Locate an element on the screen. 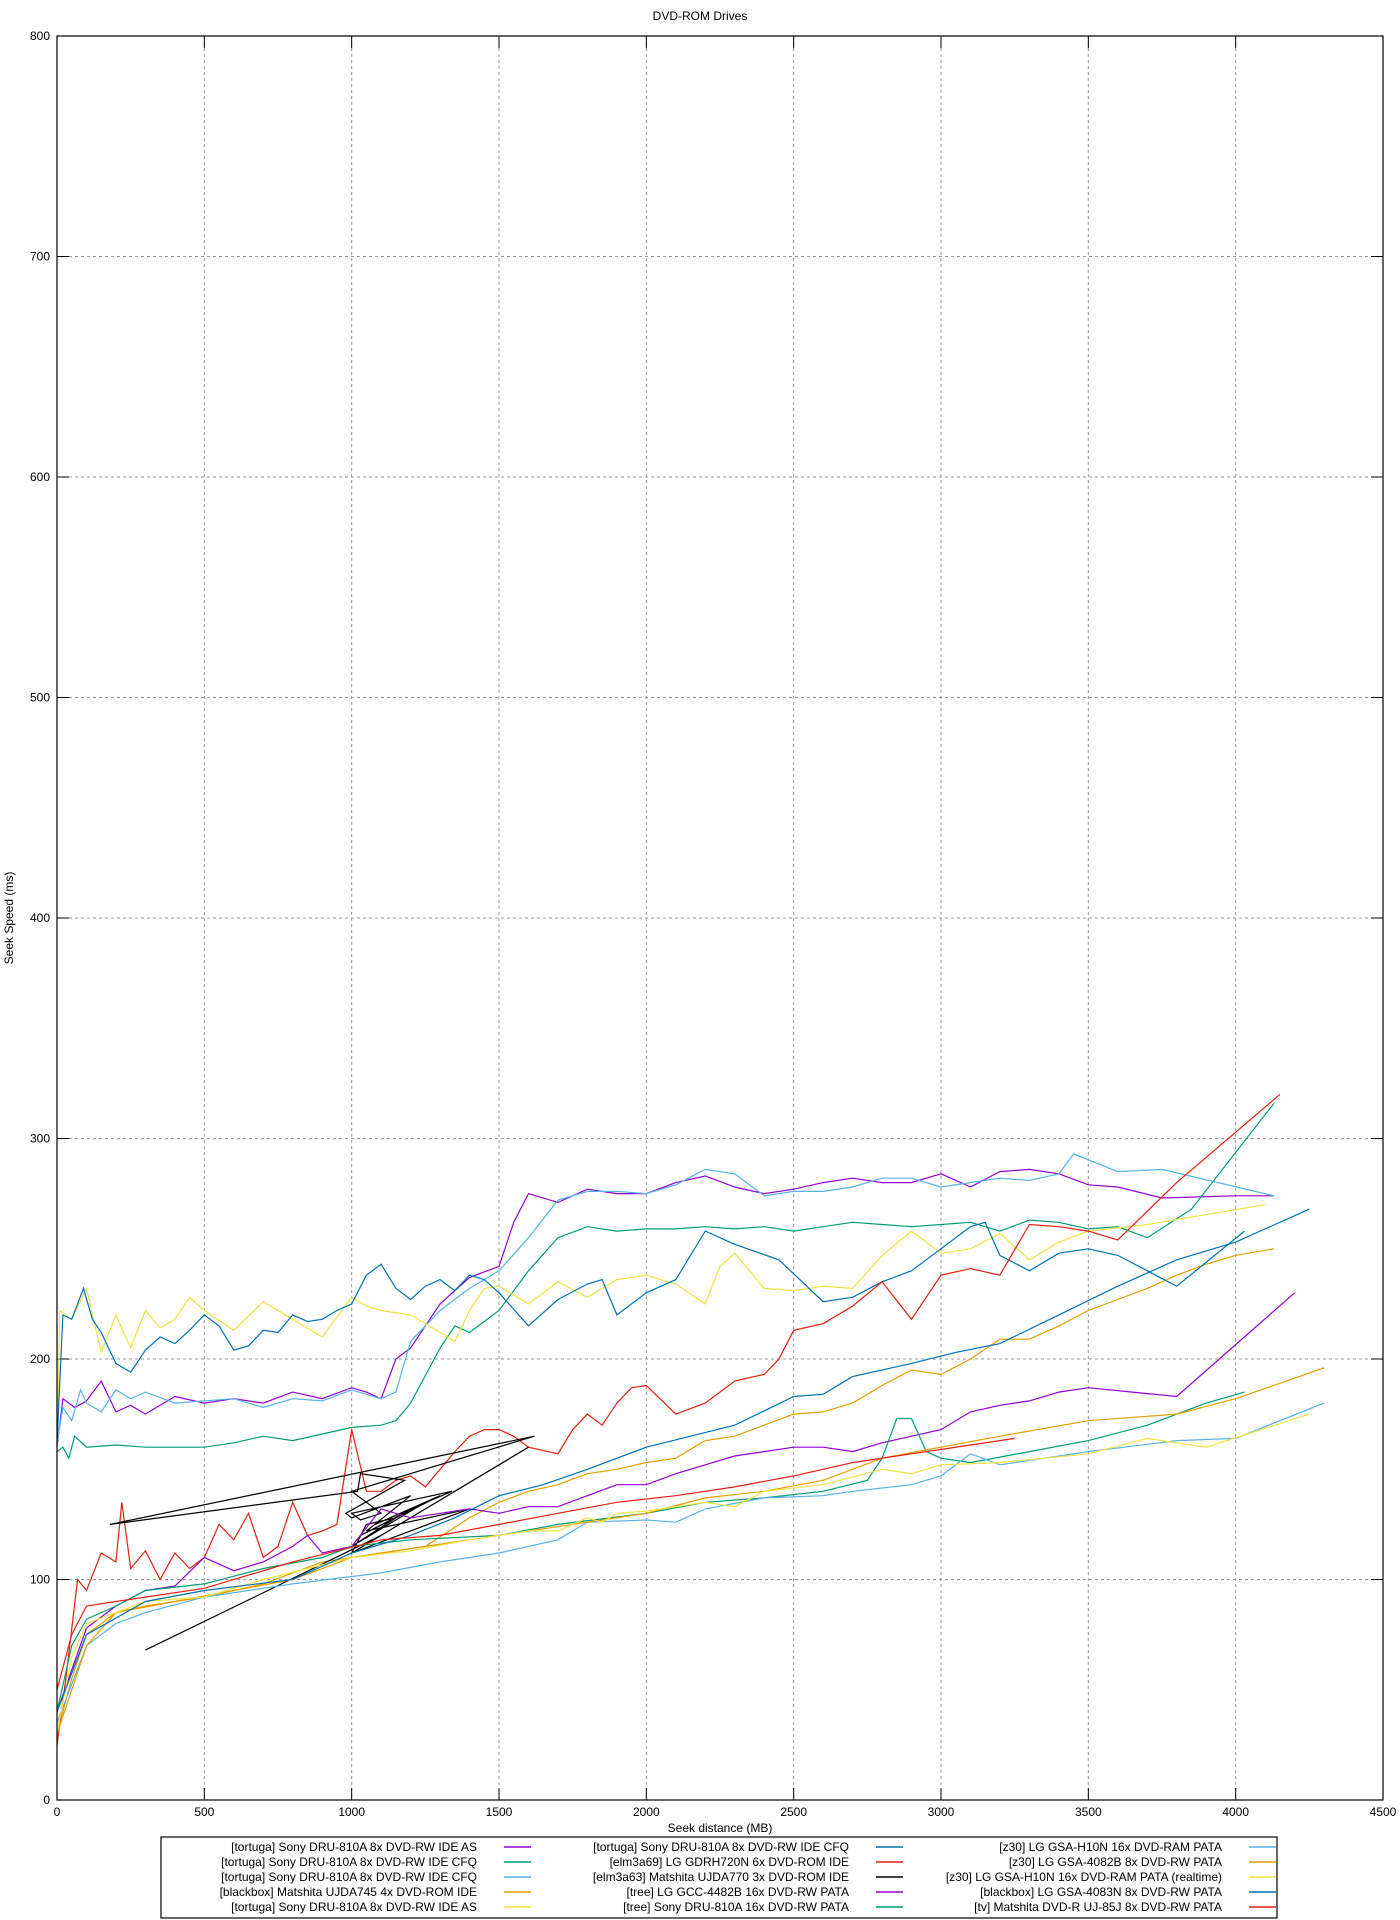  y-axis-label: Seek Speed (ms) is located at coordinates (9, 918).